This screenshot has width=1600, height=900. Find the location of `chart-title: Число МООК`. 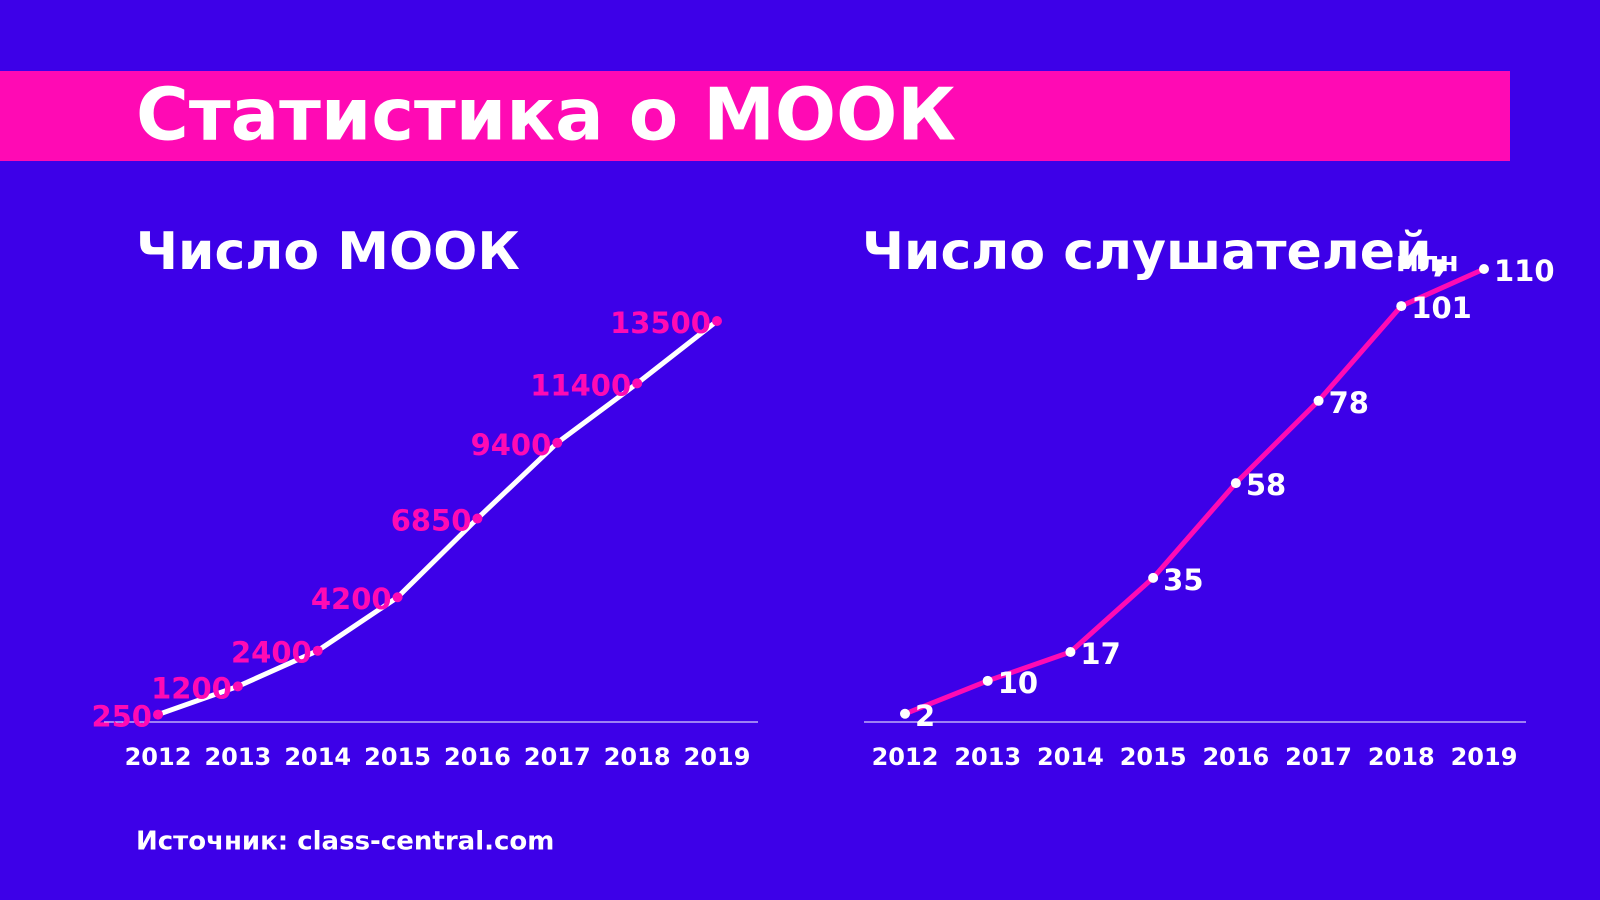

chart-title: Число МООК is located at coordinates (328, 252).